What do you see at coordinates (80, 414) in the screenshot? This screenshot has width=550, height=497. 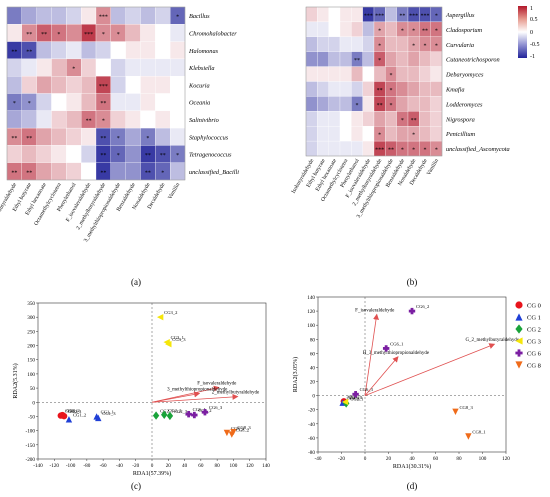 I see `sample-label: CG1_2` at bounding box center [80, 414].